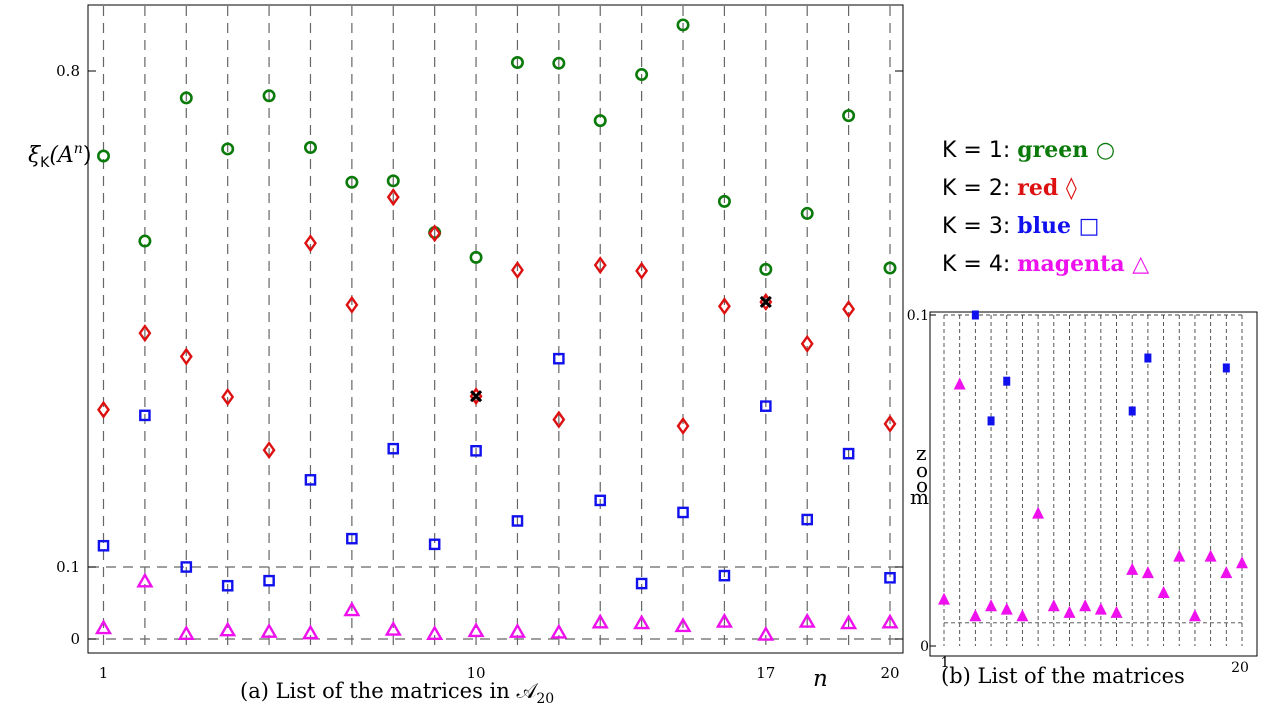  What do you see at coordinates (820, 679) in the screenshot?
I see `chart-a-xlabel: n` at bounding box center [820, 679].